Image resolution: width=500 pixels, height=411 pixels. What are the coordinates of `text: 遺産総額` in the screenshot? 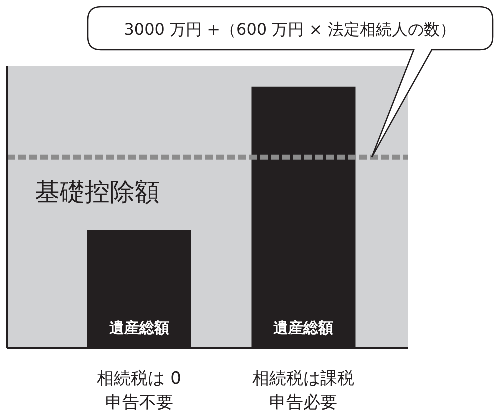 It's located at (304, 328).